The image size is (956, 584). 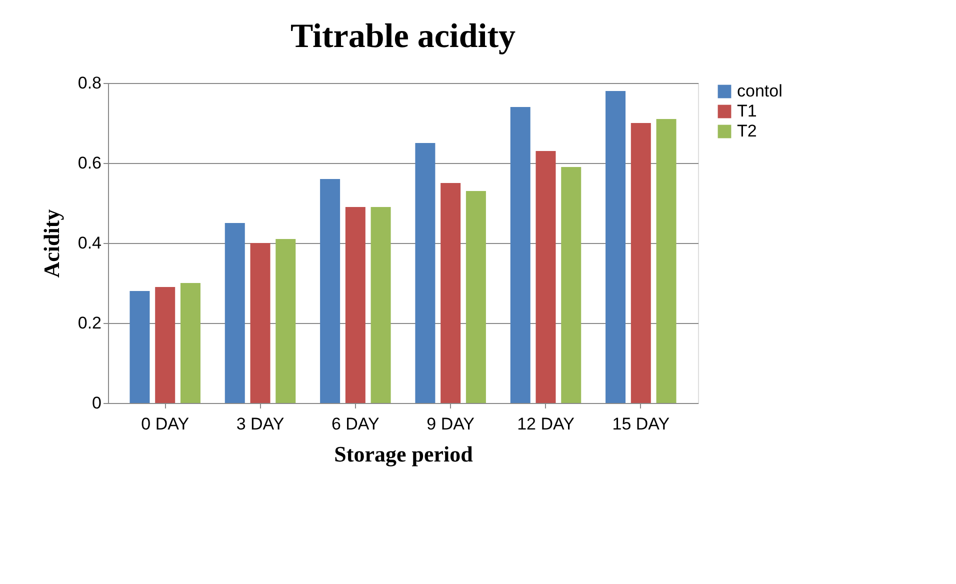 What do you see at coordinates (403, 36) in the screenshot?
I see `chart-title: Titrable acidity` at bounding box center [403, 36].